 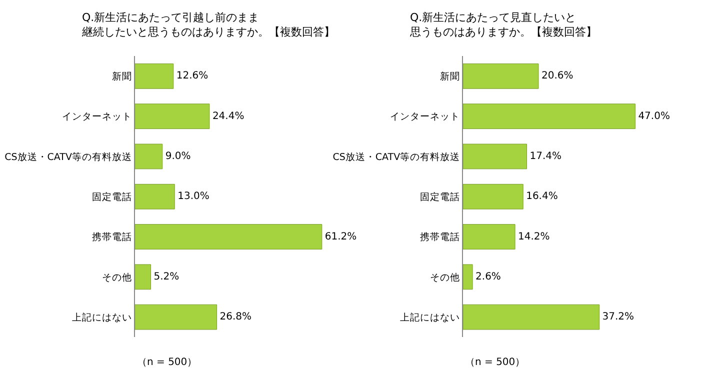 What do you see at coordinates (618, 317) in the screenshot?
I see `data-label: 37.2%` at bounding box center [618, 317].